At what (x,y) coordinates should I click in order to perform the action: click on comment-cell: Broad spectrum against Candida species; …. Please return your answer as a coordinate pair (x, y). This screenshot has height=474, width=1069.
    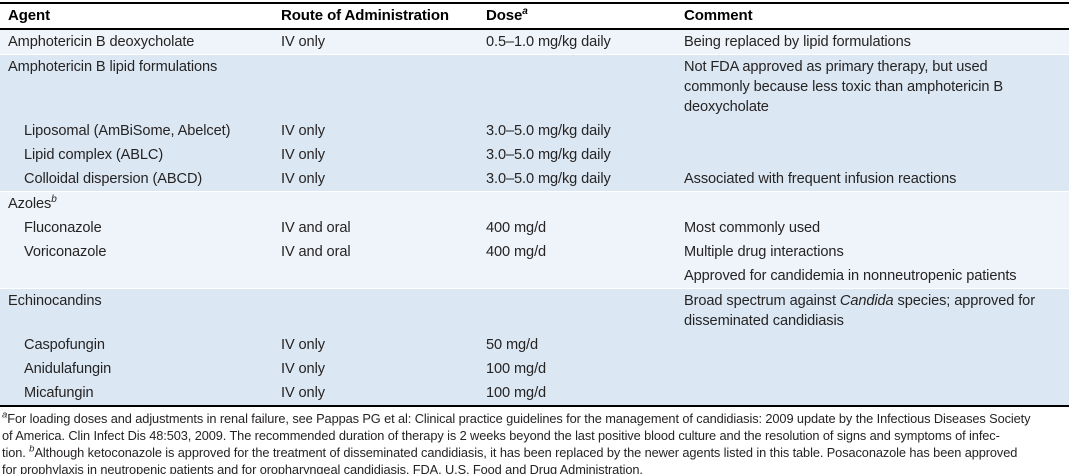
    Looking at the image, I should click on (872, 311).